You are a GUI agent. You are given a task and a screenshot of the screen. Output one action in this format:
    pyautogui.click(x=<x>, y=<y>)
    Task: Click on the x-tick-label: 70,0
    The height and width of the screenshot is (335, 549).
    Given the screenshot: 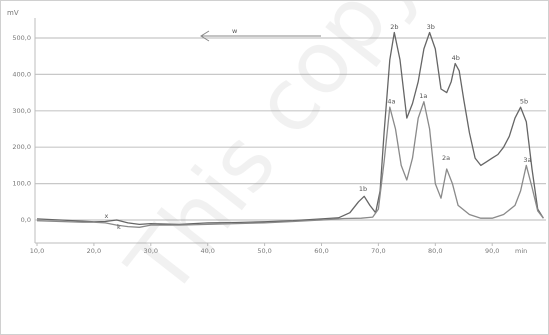 What is the action you would take?
    pyautogui.click(x=378, y=251)
    